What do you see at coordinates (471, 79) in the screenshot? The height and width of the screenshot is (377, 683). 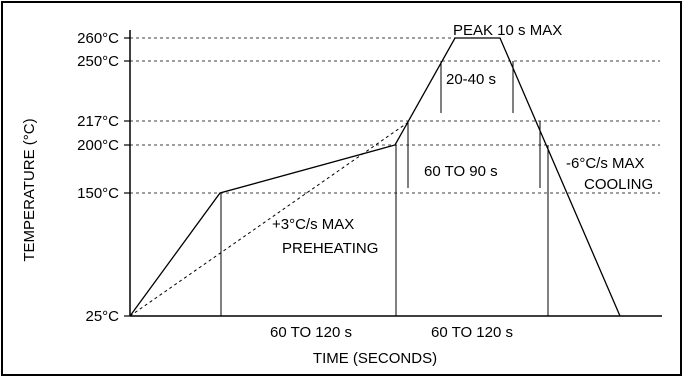 I see `annotation-above-250: 20-40 s` at bounding box center [471, 79].